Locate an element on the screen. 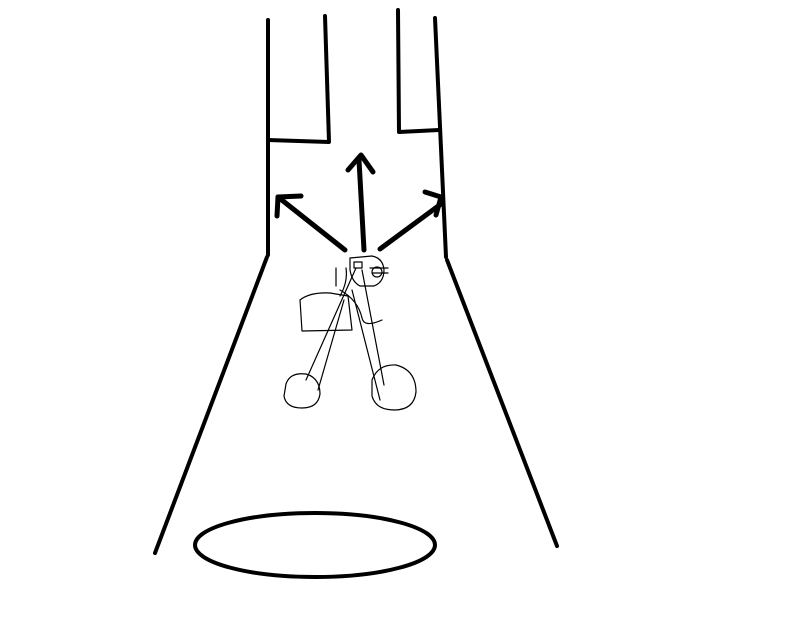 This screenshot has width=800, height=639. funnel-left-wall-icon is located at coordinates (211, 405).